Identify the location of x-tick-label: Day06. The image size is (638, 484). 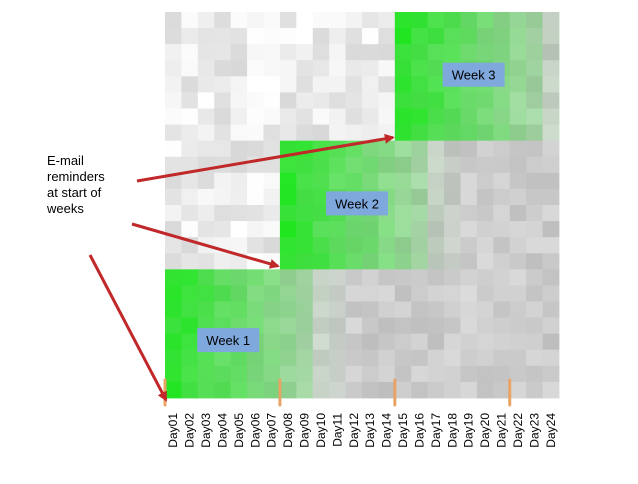
(255, 430).